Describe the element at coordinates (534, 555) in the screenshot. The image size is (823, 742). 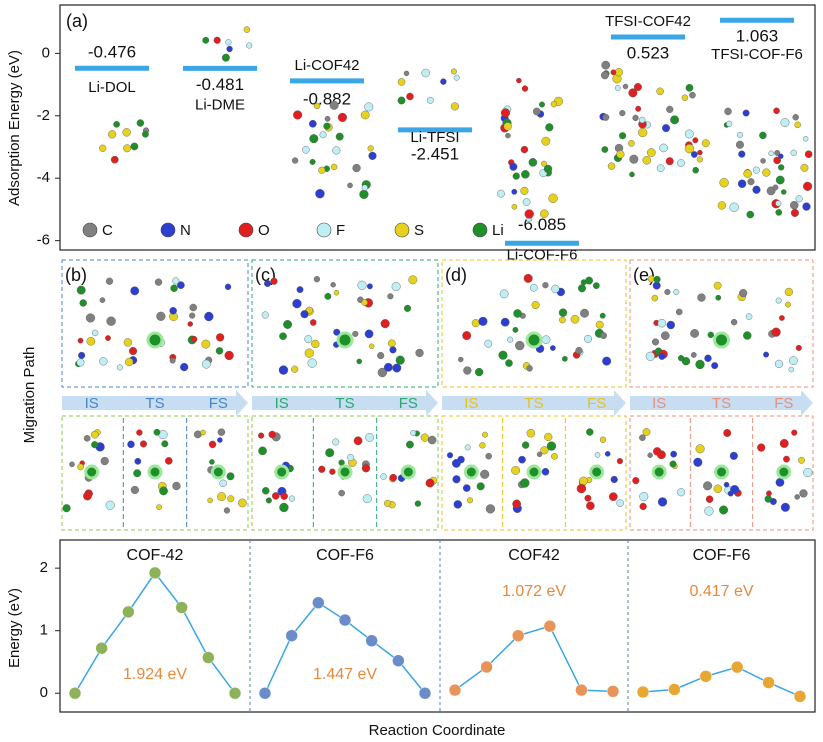
I see `chart-title: COF42` at that location.